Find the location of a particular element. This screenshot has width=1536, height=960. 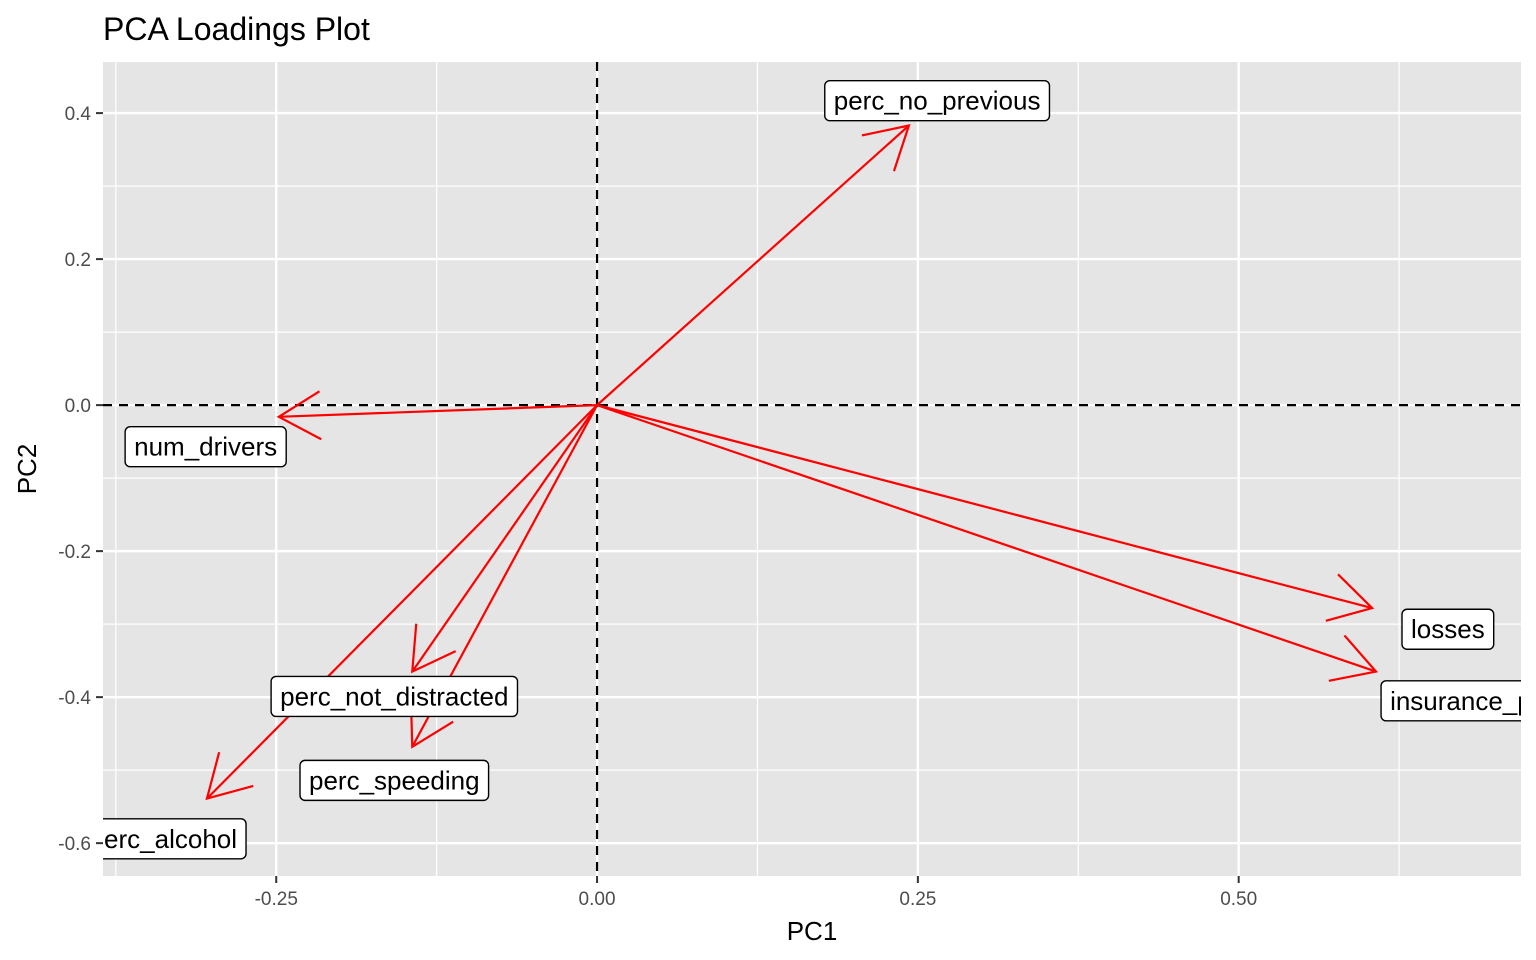

chart-title: PCA Loadings Plot is located at coordinates (236, 29).